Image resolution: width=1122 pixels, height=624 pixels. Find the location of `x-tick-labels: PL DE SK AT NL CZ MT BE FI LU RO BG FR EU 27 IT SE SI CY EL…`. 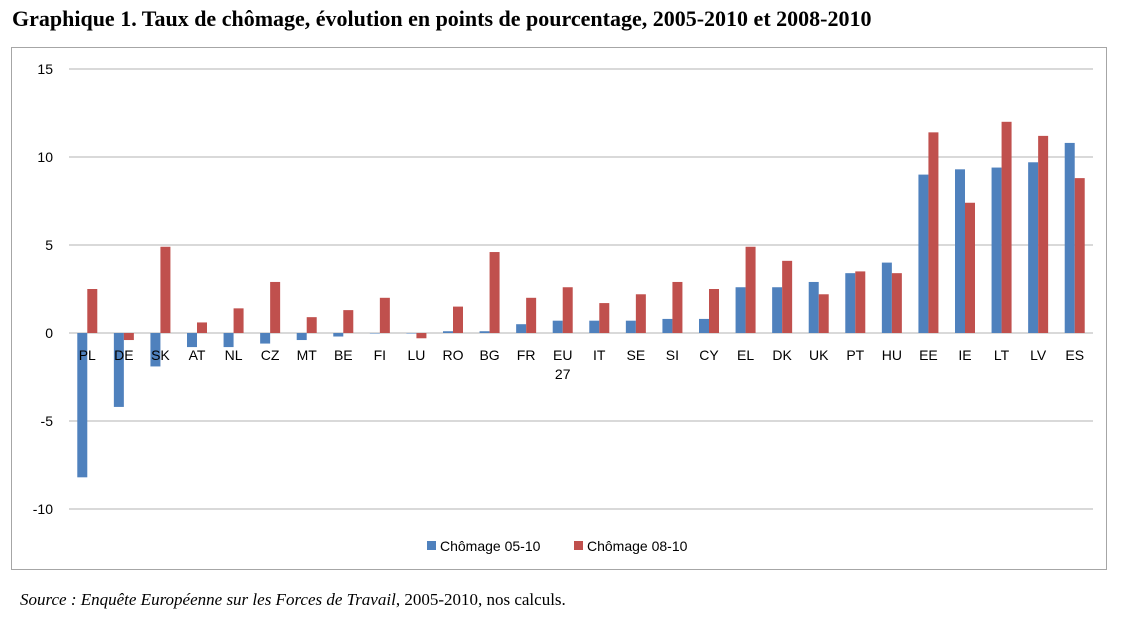

x-tick-labels: PL DE SK AT NL CZ MT BE FI LU RO BG FR EU 27 IT SE SI CY EL… is located at coordinates (581, 364).